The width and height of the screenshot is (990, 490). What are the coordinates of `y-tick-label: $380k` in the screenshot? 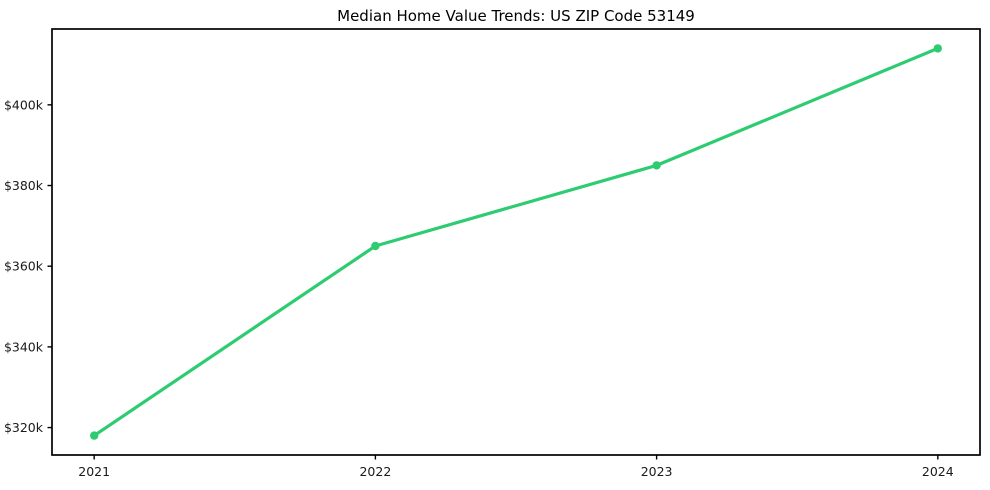 It's located at (24, 185).